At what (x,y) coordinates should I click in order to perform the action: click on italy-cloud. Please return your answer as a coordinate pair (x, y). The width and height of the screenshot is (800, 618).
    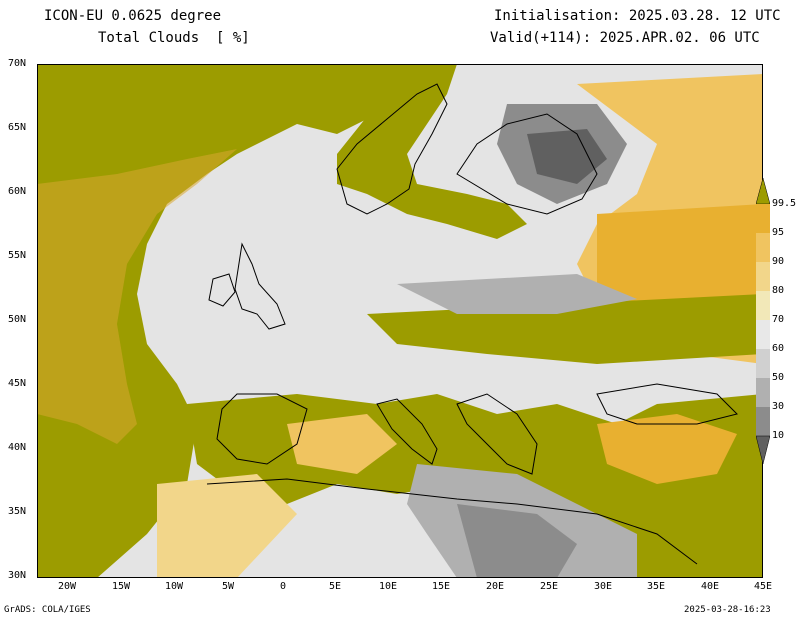
    Looking at the image, I should click on (342, 444).